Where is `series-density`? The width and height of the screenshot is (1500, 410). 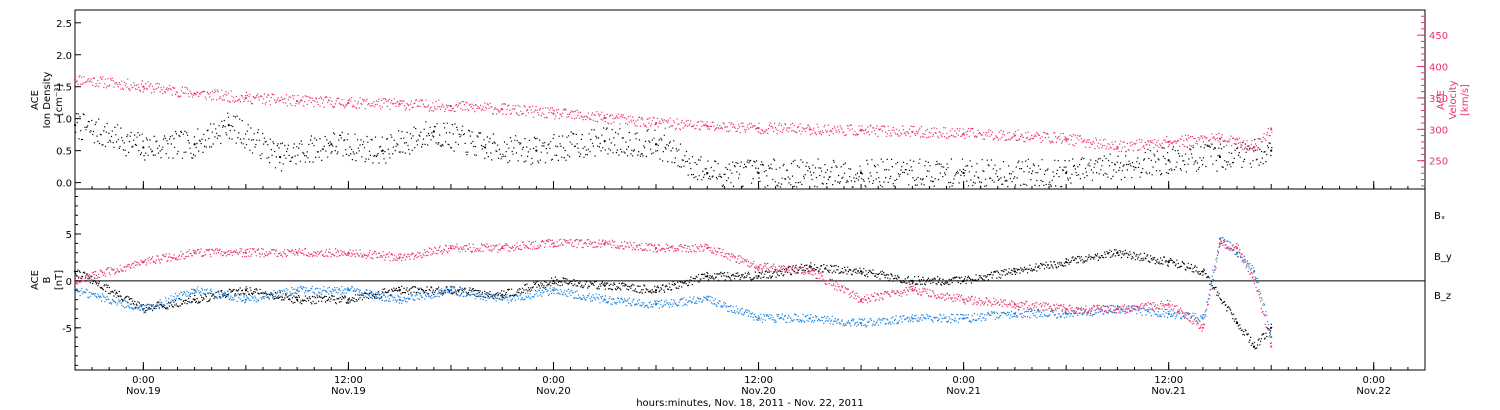 series-density is located at coordinates (673, 150).